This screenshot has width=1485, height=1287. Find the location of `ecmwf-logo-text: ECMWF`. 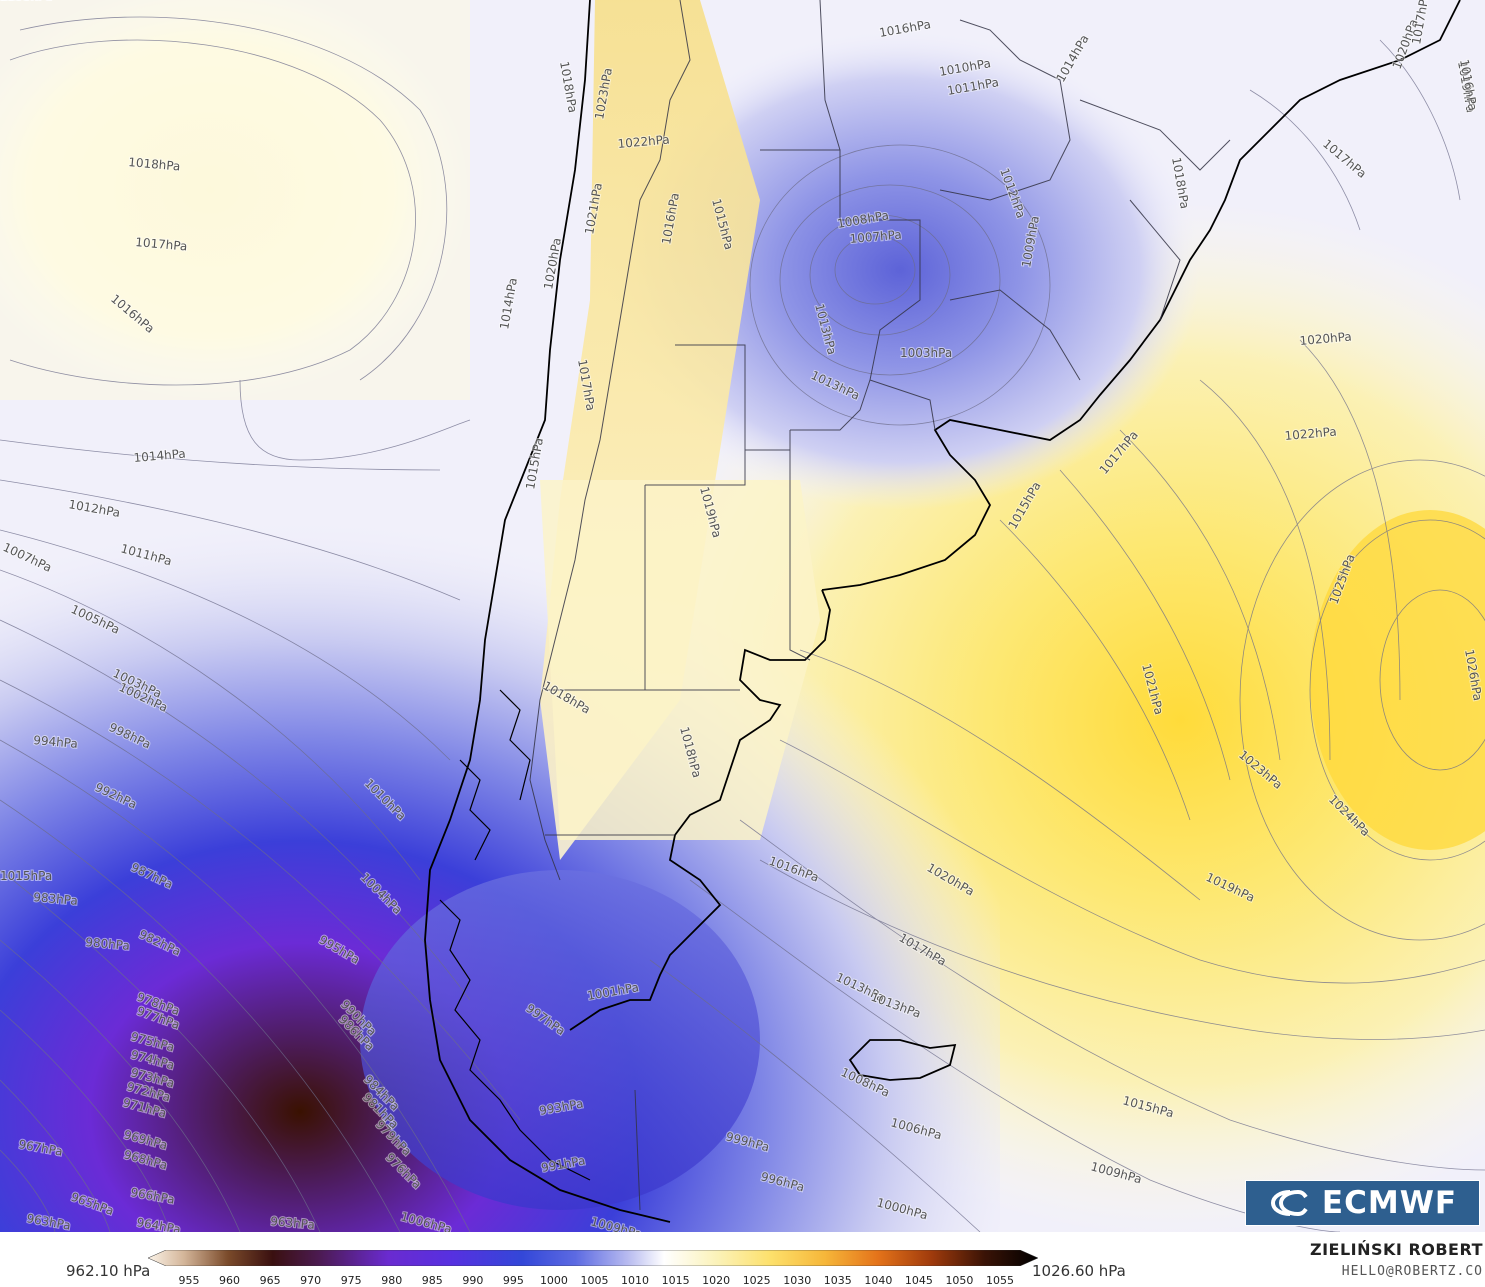

ecmwf-logo-text: ECMWF is located at coordinates (1389, 1203).